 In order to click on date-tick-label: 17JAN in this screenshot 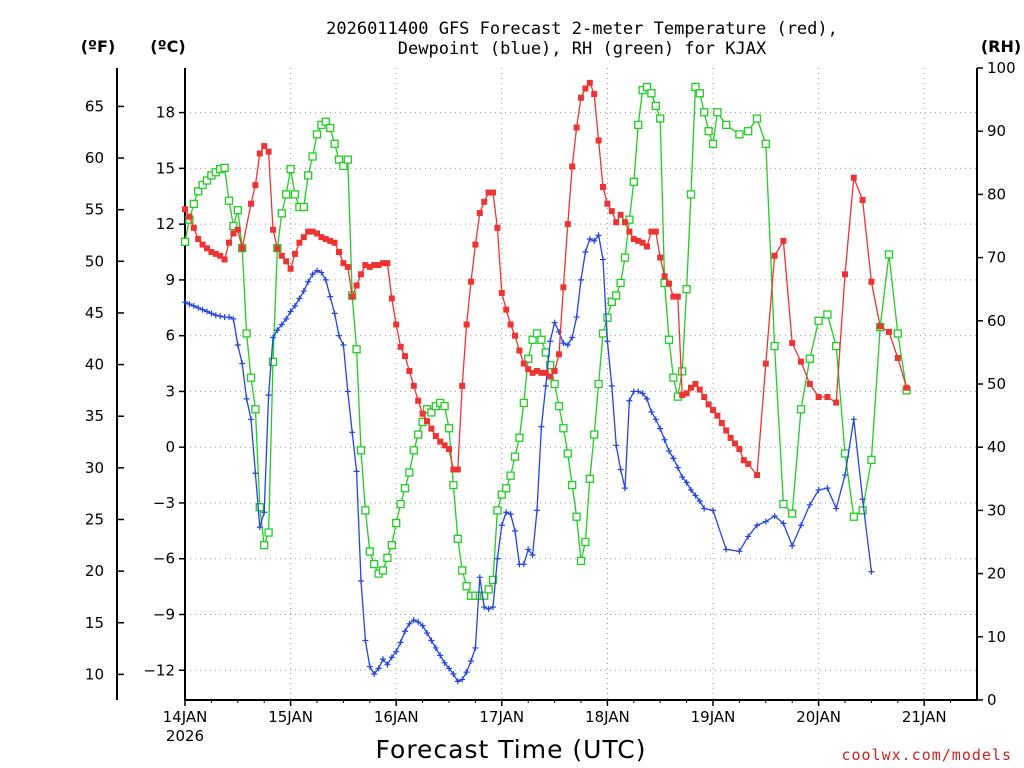, I will do `click(501, 717)`.